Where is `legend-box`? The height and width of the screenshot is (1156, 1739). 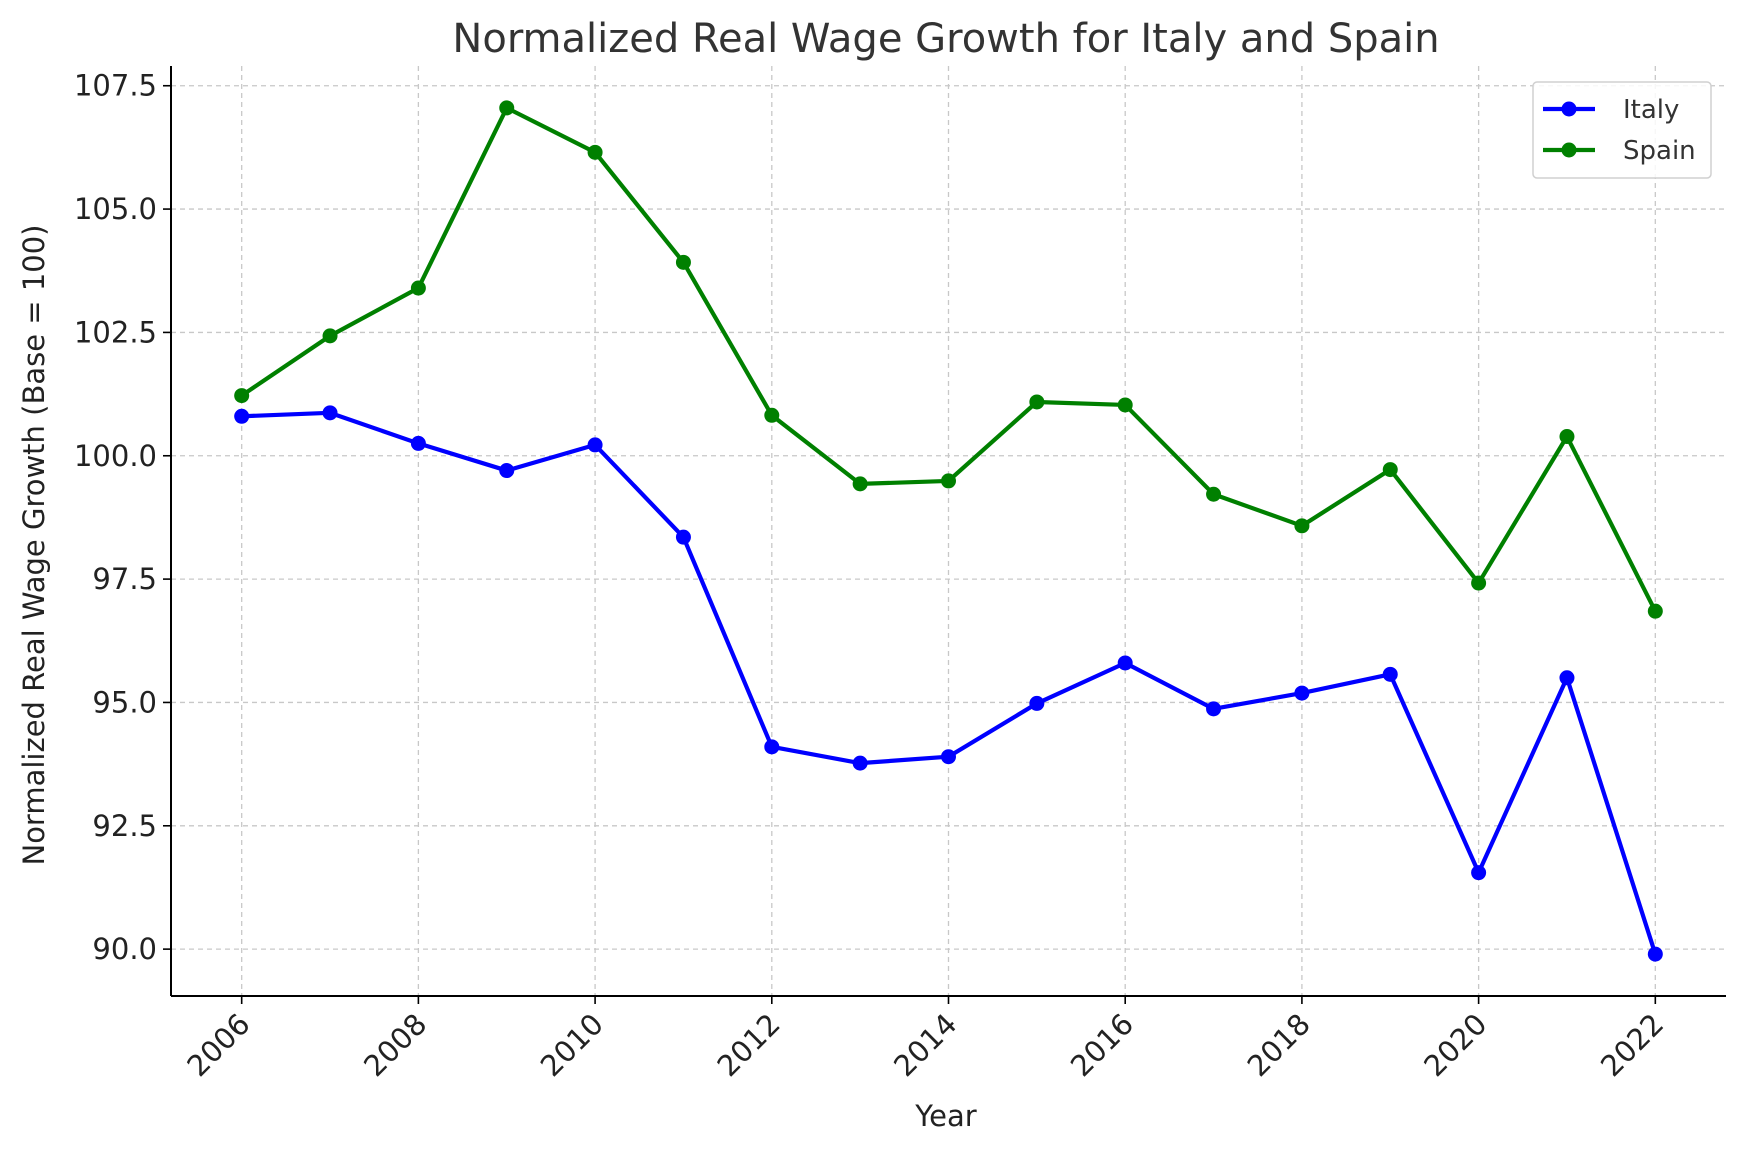 legend-box is located at coordinates (1622, 130).